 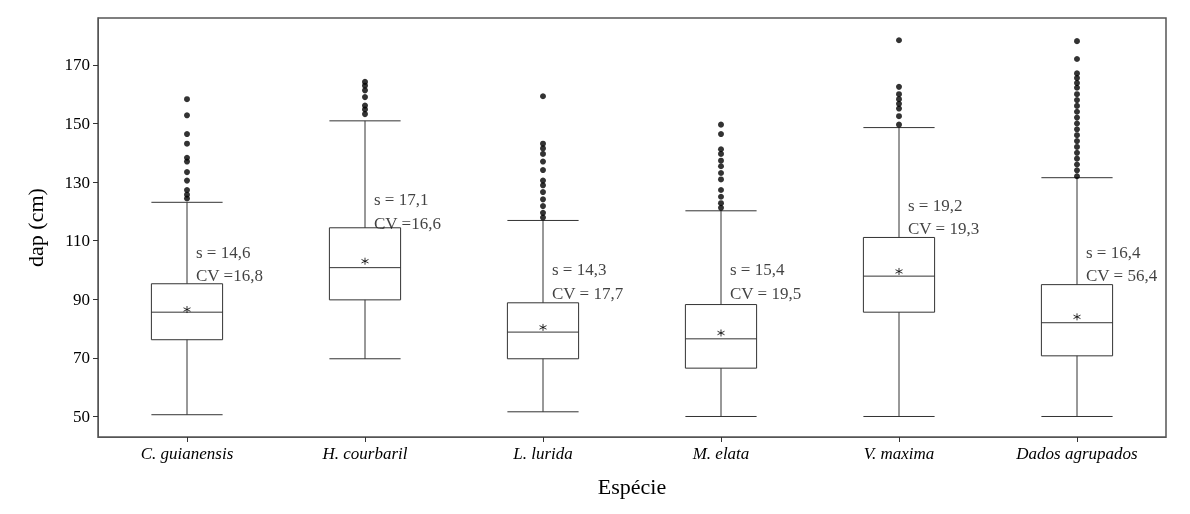 What do you see at coordinates (632, 486) in the screenshot?
I see `x-axis-title: Espécie` at bounding box center [632, 486].